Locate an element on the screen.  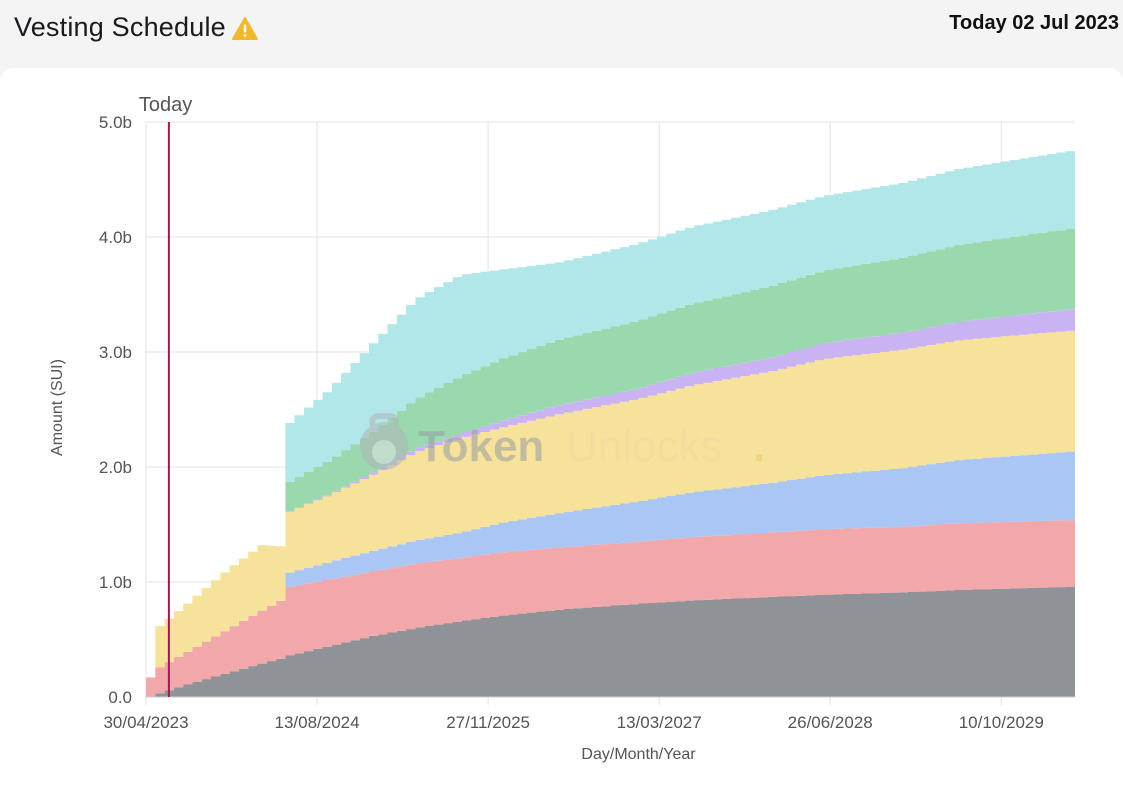
x-tick-label: 10/10/2029 is located at coordinates (1001, 722).